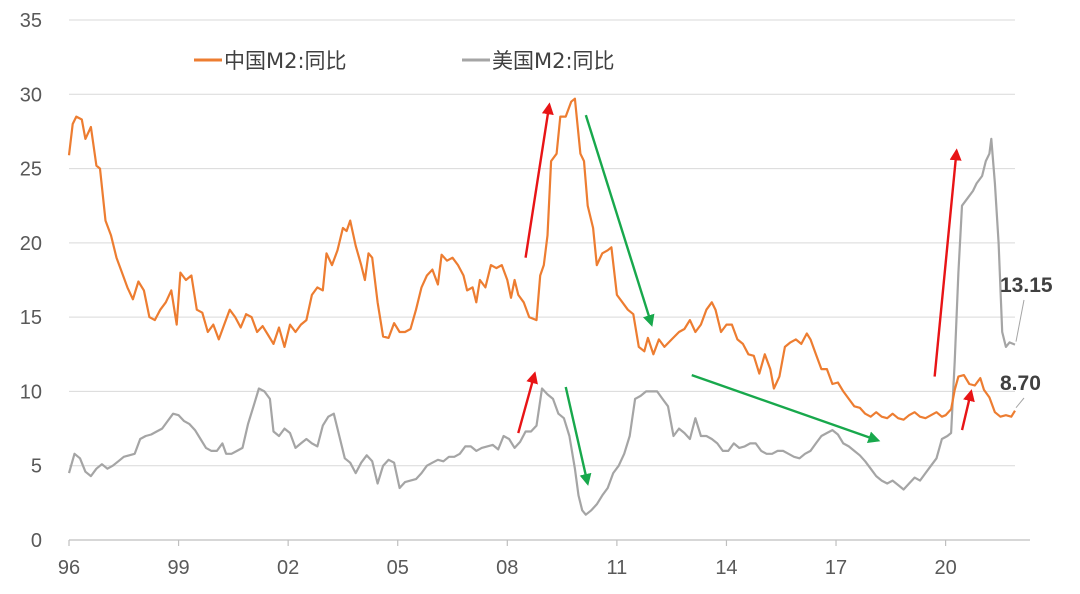 This screenshot has width=1080, height=594. Describe the element at coordinates (553, 61) in the screenshot. I see `legend-label-us: 美国M2:同比` at that location.